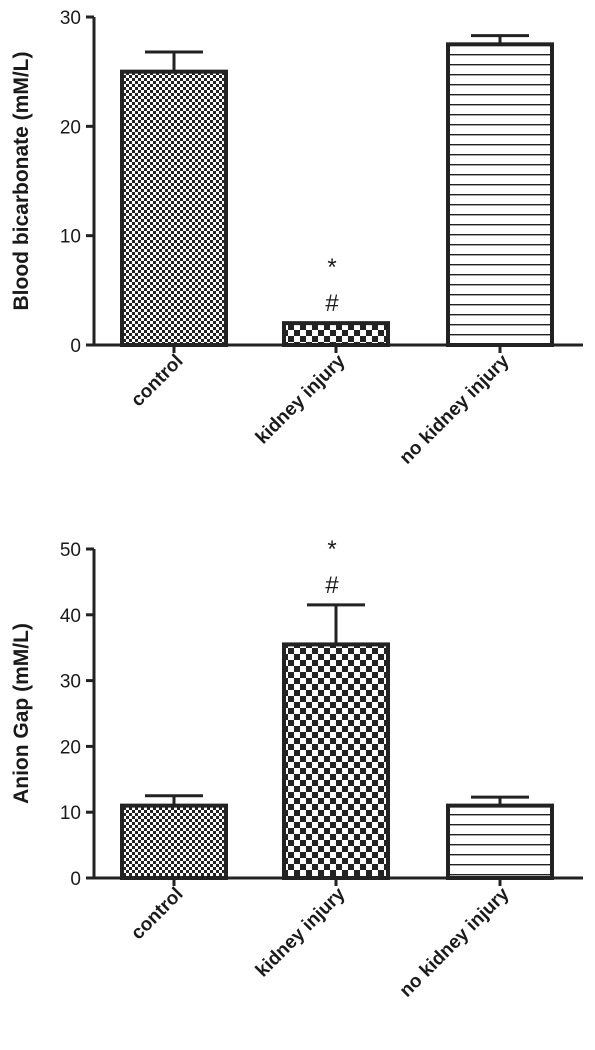 This screenshot has height=1050, width=595. What do you see at coordinates (70, 550) in the screenshot?
I see `y-tick-label: 50` at bounding box center [70, 550].